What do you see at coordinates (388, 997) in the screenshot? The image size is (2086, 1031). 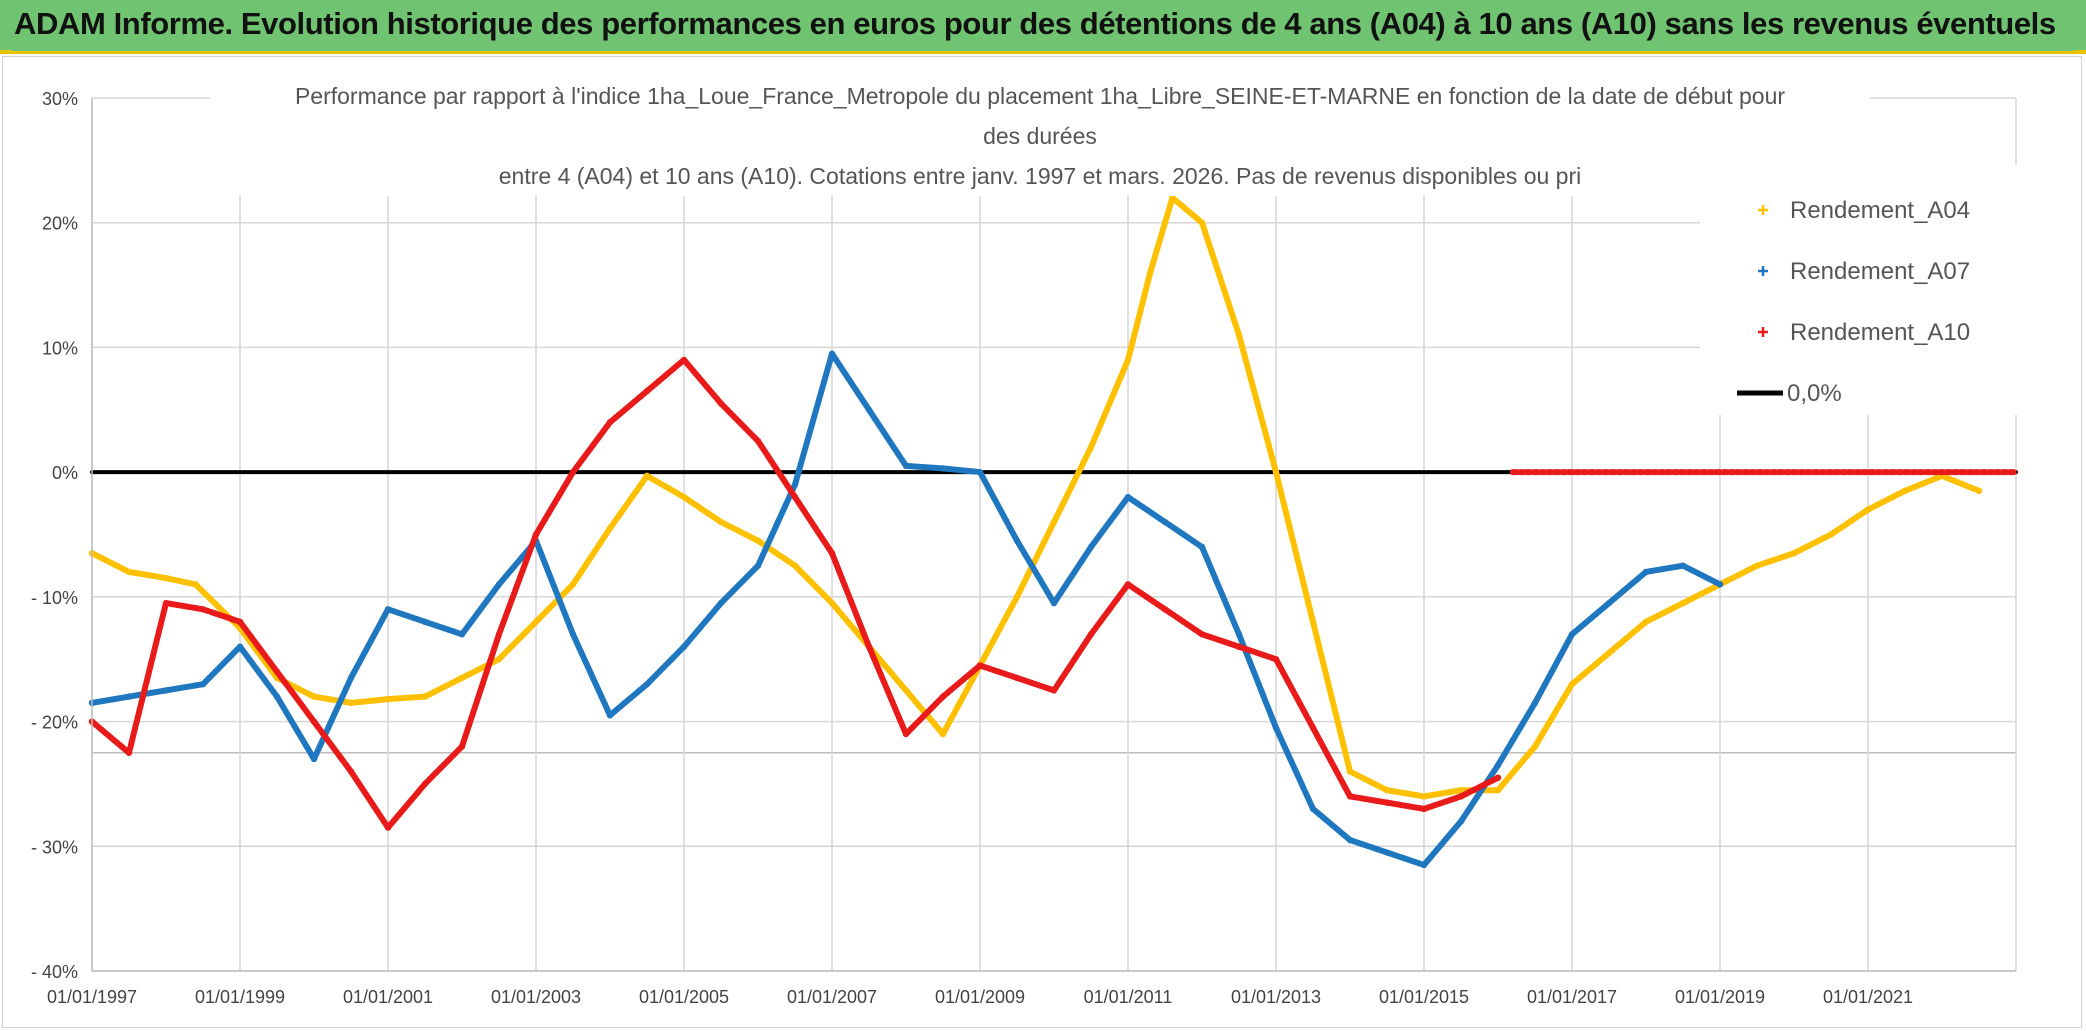 I see `x-tick-label: 01/01/2001` at bounding box center [388, 997].